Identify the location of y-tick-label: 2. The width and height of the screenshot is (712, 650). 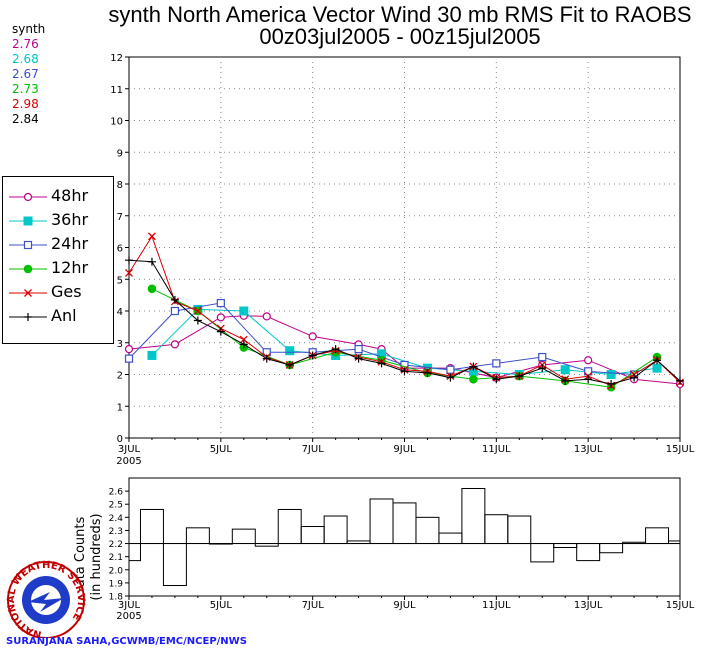
(120, 376).